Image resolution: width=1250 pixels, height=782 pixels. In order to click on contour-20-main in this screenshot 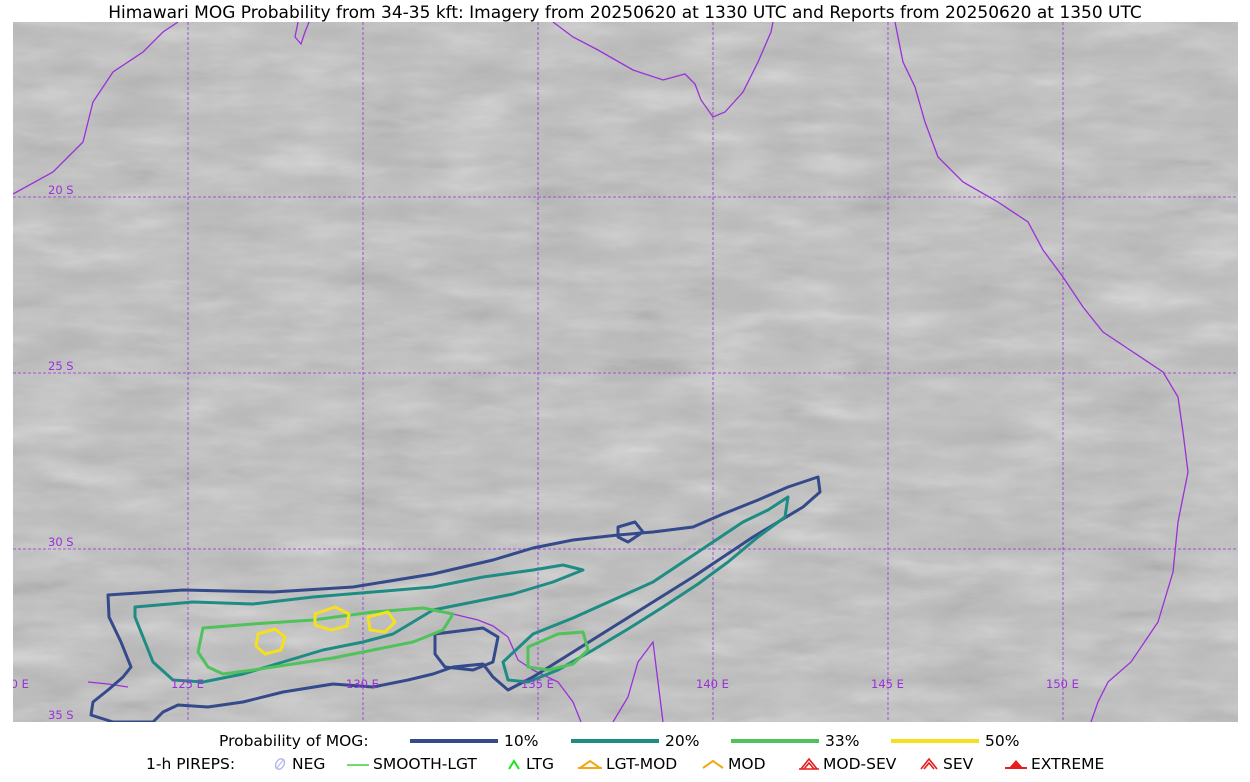, I will do `click(359, 623)`.